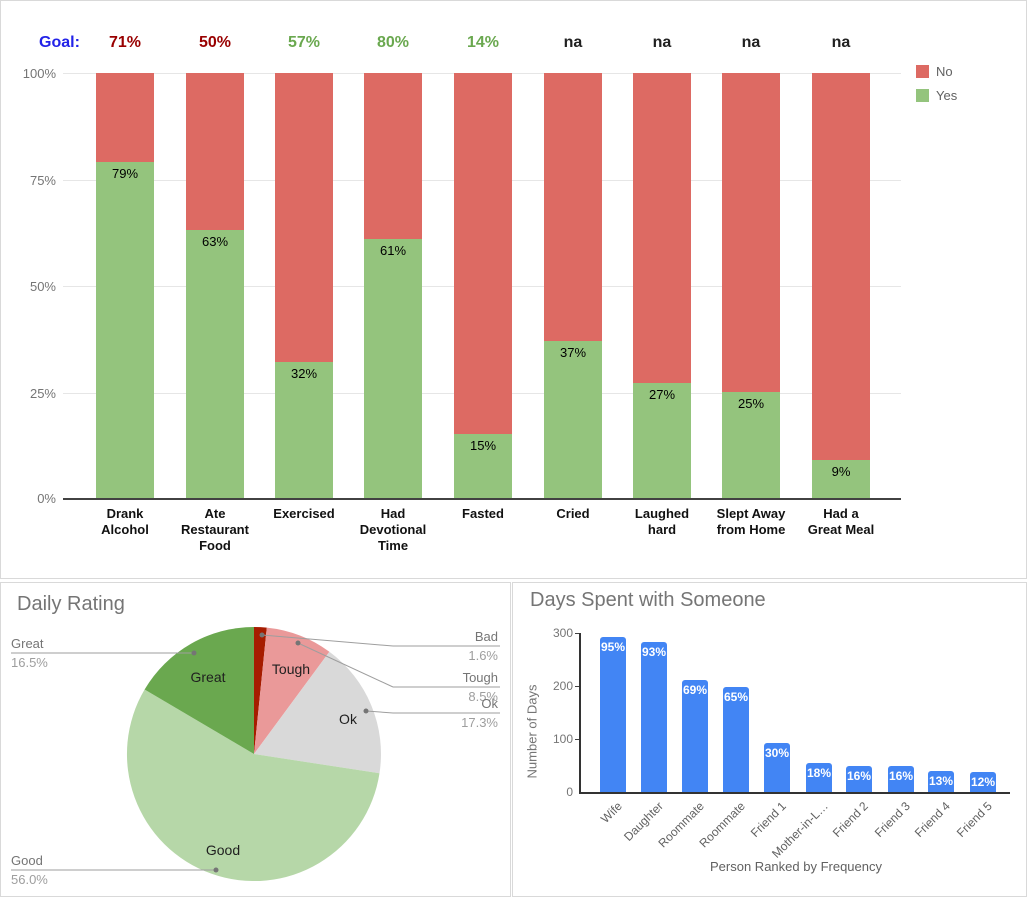 The height and width of the screenshot is (897, 1027). I want to click on stacked-bar-column: 32%, so click(304, 285).